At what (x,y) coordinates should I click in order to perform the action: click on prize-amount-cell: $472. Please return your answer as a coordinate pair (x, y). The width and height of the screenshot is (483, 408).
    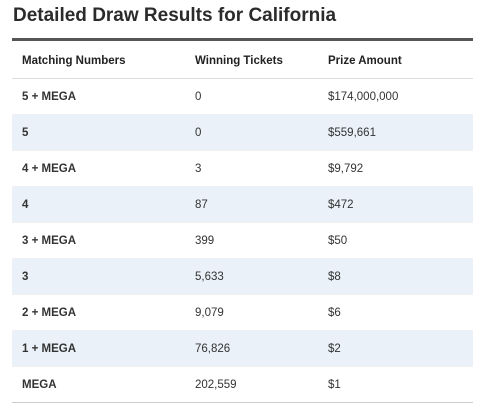
    Looking at the image, I should click on (341, 205).